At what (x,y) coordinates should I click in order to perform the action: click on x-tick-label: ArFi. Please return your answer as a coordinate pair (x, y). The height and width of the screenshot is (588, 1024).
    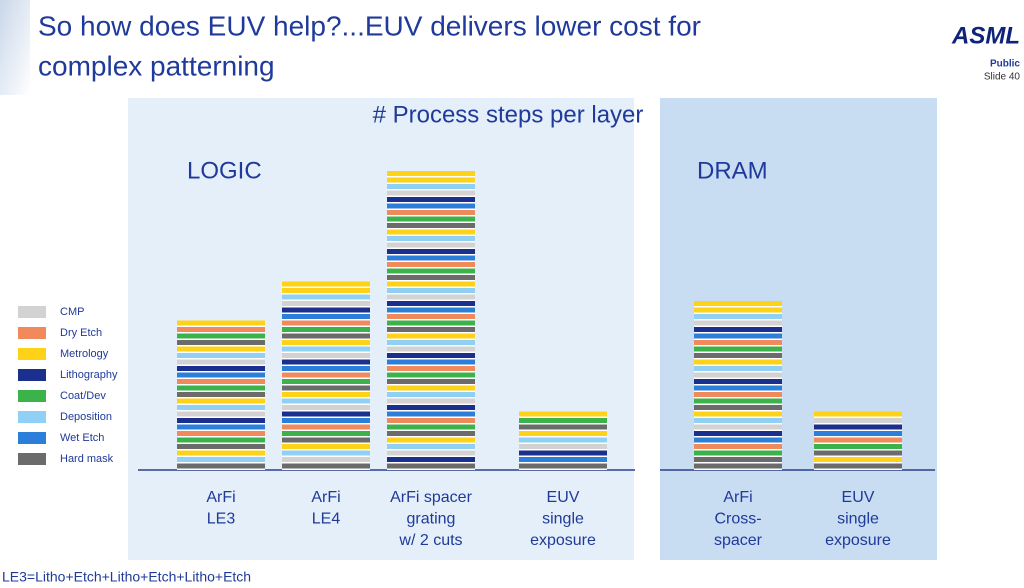
    Looking at the image, I should click on (737, 497).